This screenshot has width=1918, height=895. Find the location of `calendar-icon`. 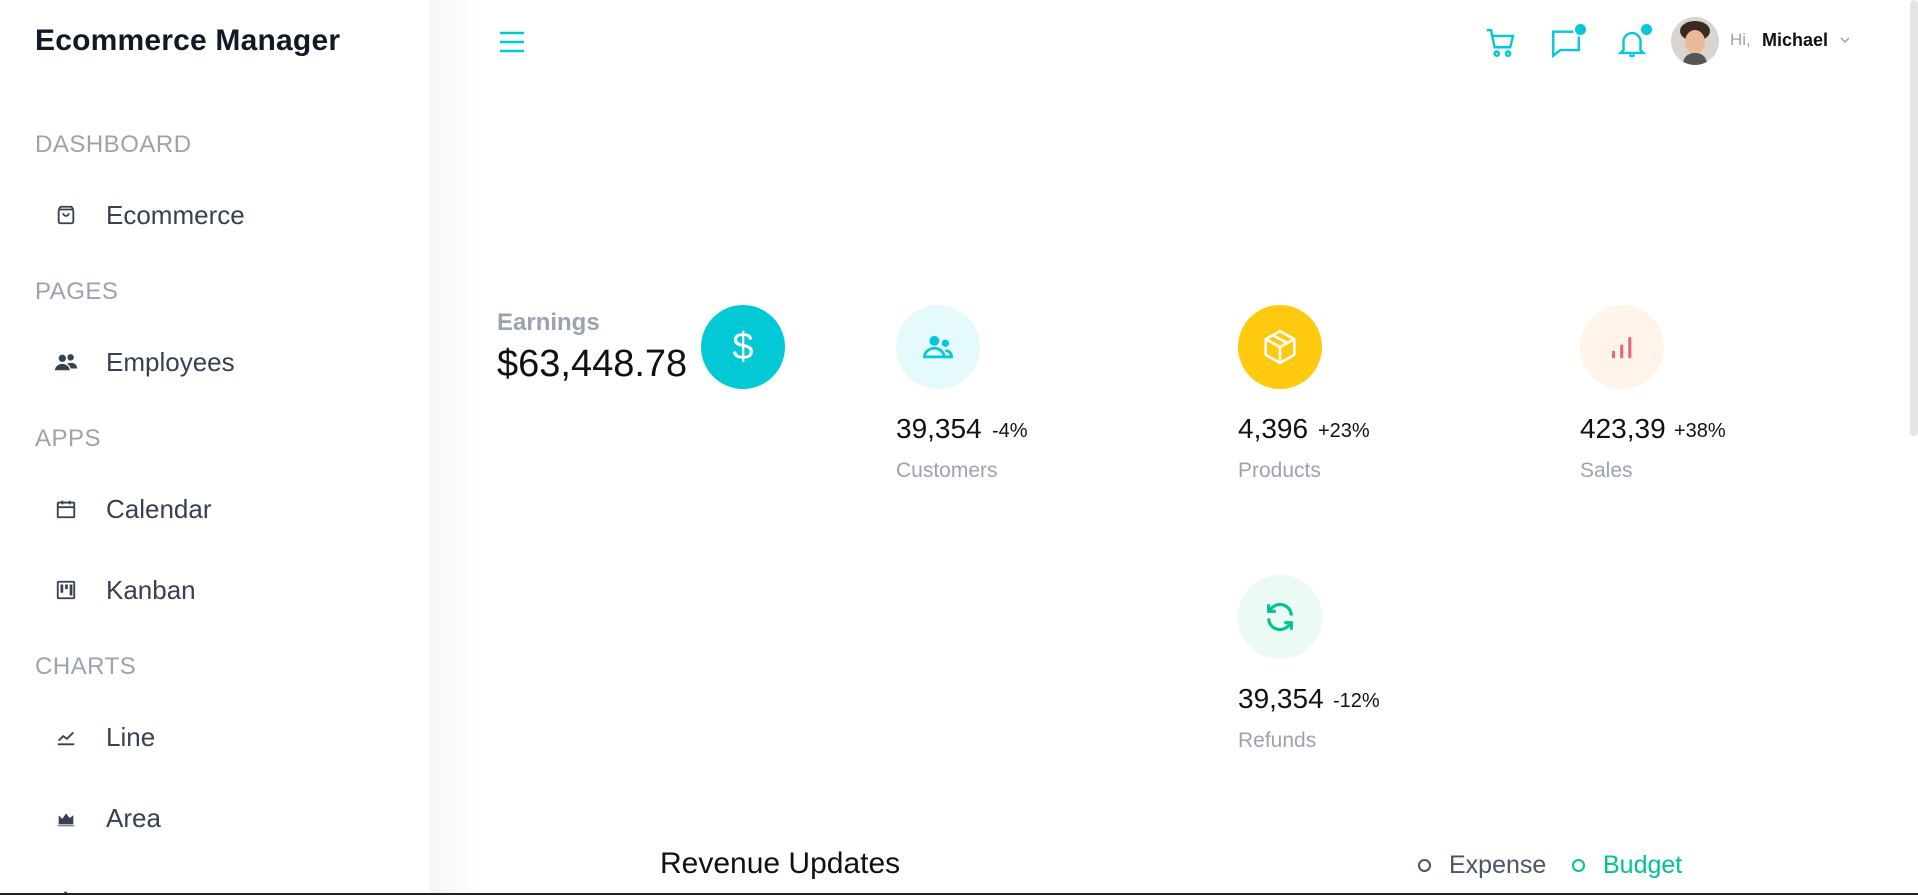

calendar-icon is located at coordinates (66, 509).